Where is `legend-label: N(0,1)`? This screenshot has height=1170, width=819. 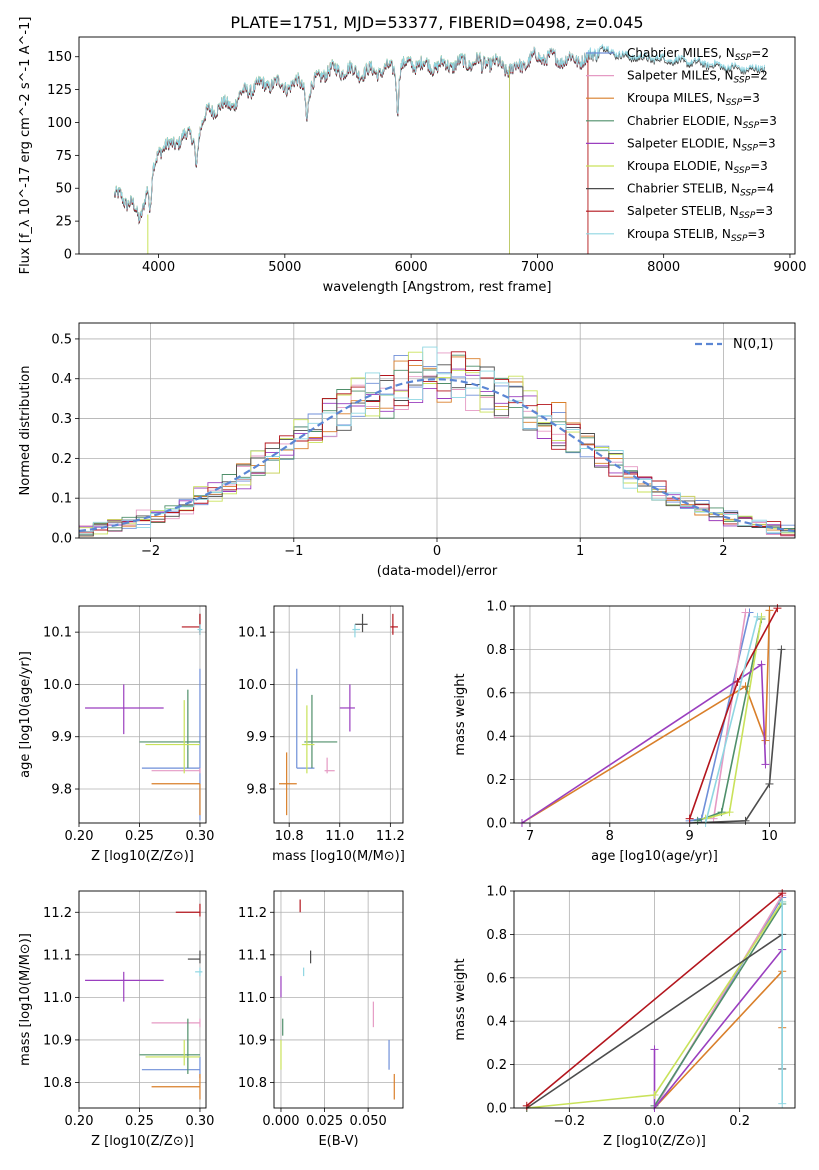 legend-label: N(0,1) is located at coordinates (753, 344).